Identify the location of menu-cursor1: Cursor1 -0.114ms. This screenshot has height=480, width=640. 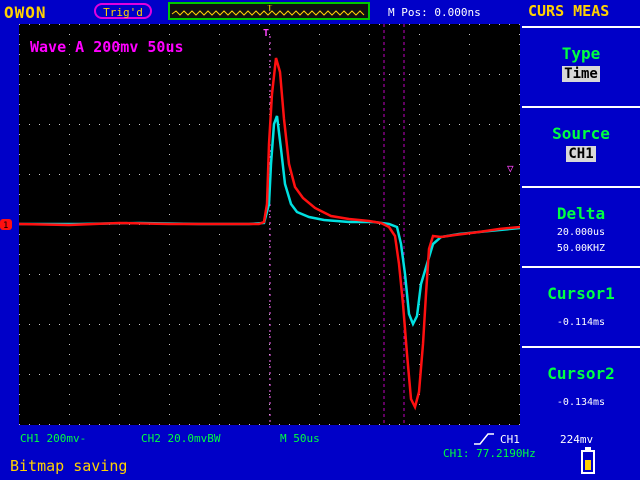
(581, 305).